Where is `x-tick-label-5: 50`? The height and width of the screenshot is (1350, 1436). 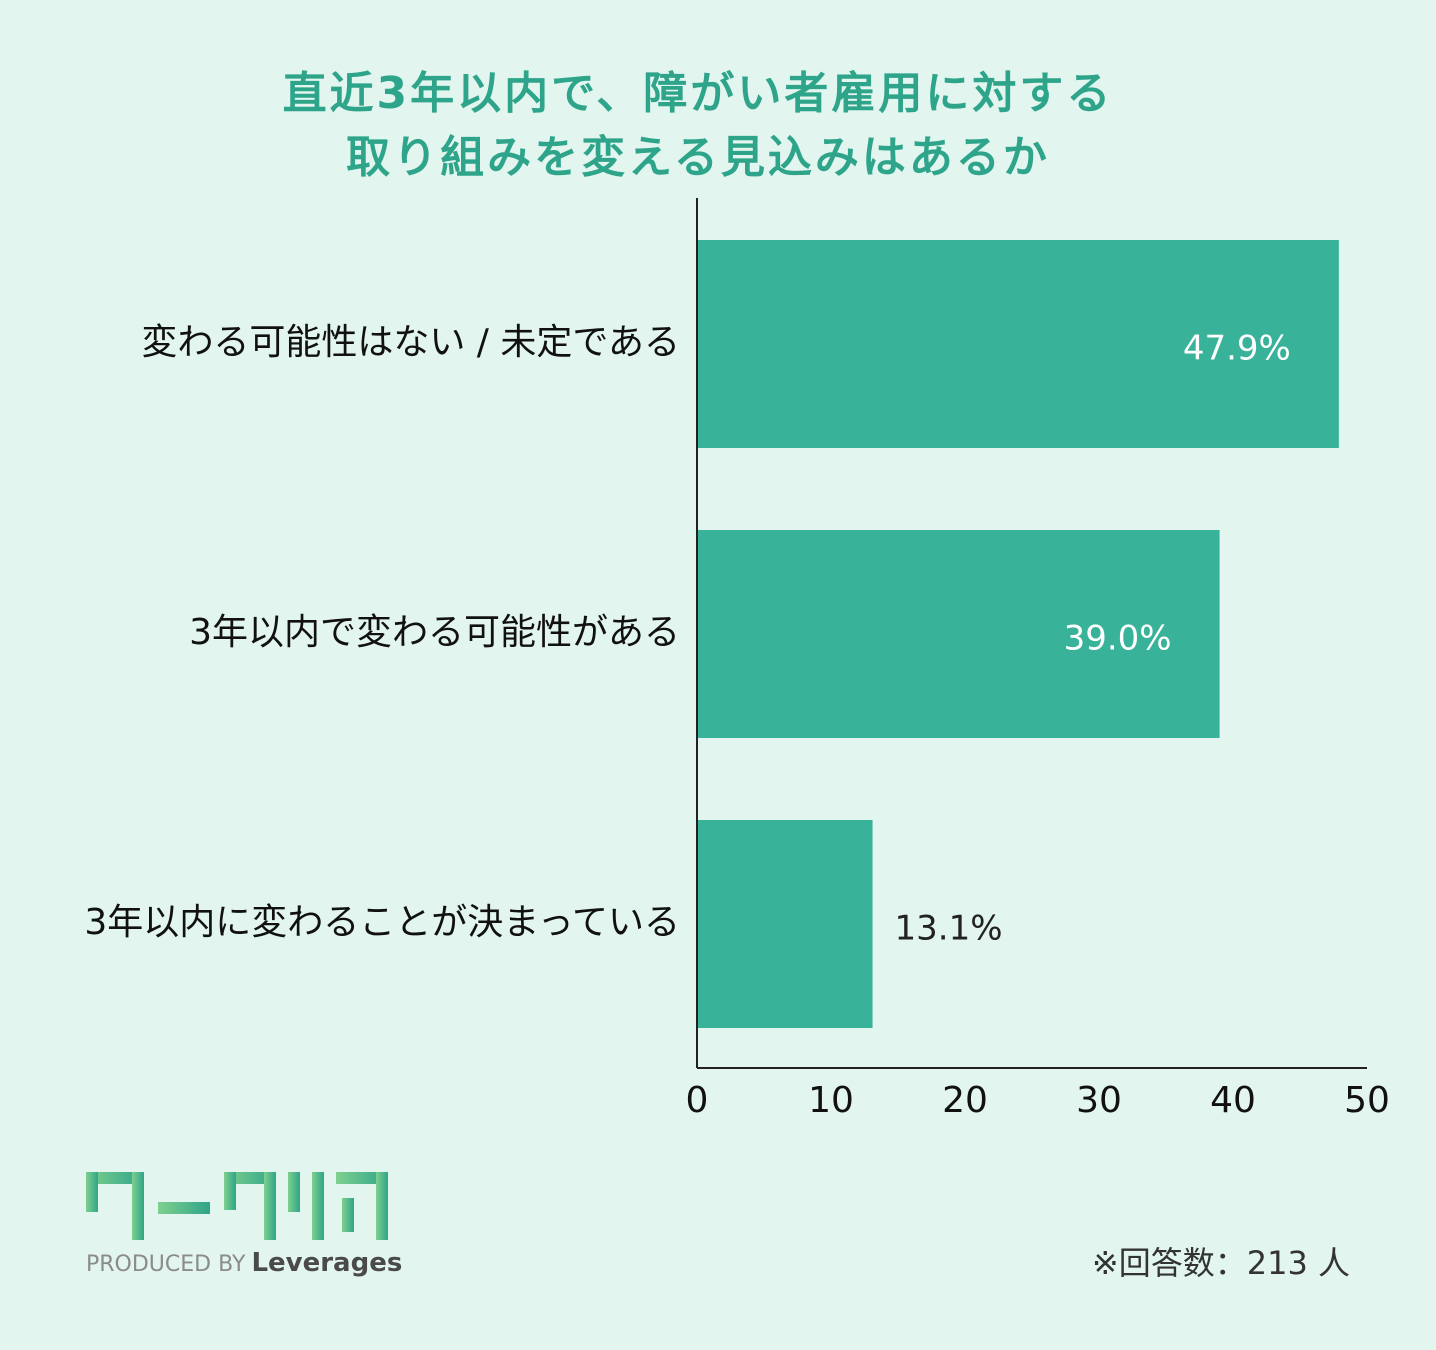 x-tick-label-5: 50 is located at coordinates (1367, 1100).